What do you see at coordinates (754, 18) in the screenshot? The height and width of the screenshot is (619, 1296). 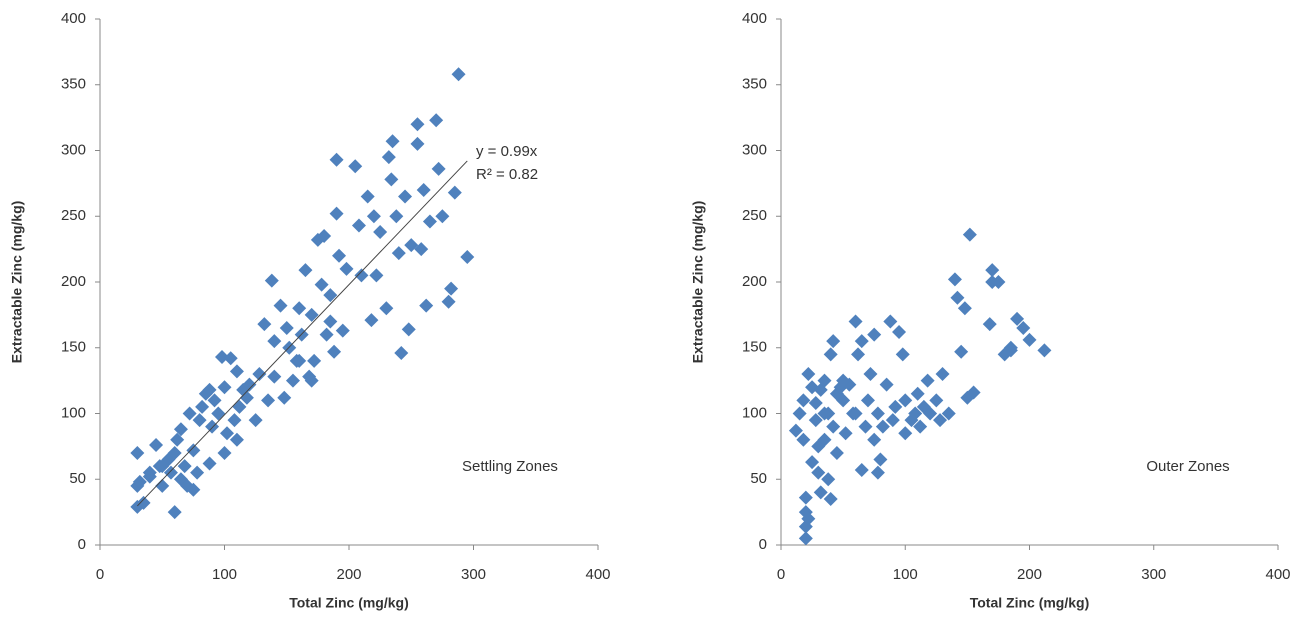 I see `y-tick-label: 400` at bounding box center [754, 18].